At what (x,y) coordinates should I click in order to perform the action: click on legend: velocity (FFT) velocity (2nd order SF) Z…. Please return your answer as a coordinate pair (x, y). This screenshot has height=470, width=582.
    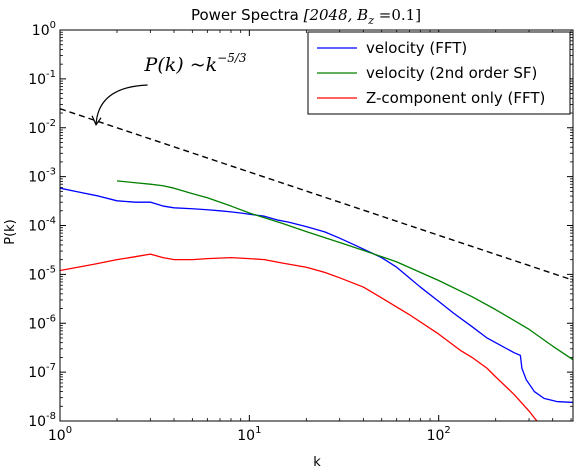
    Looking at the image, I should click on (439, 73).